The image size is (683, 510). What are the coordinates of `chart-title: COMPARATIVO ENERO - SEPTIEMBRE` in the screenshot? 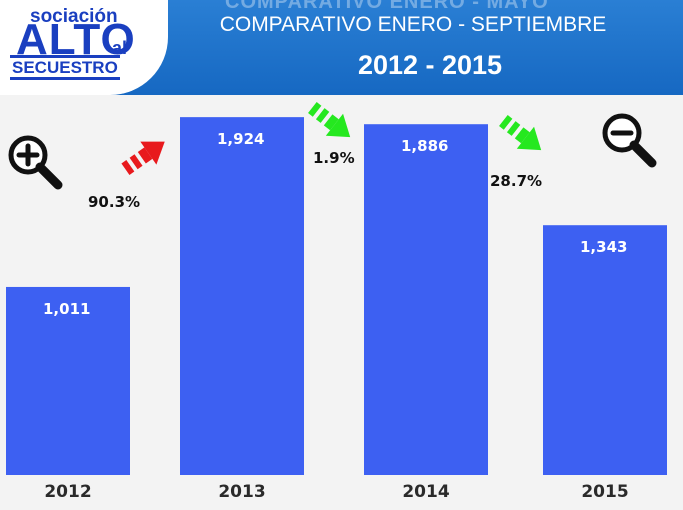 It's located at (413, 24).